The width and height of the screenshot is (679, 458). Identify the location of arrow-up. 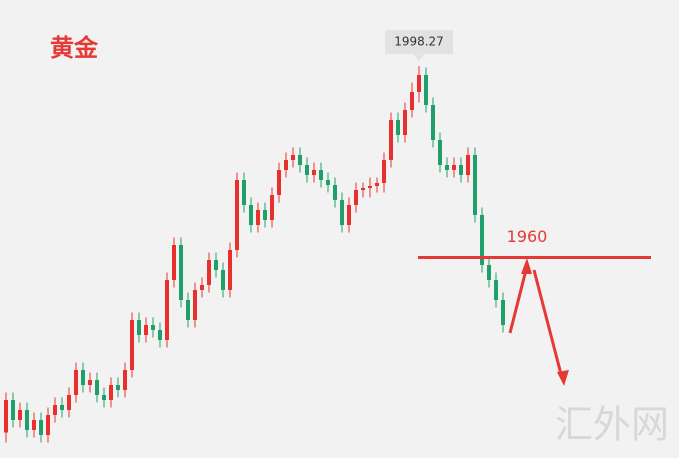
(518, 299).